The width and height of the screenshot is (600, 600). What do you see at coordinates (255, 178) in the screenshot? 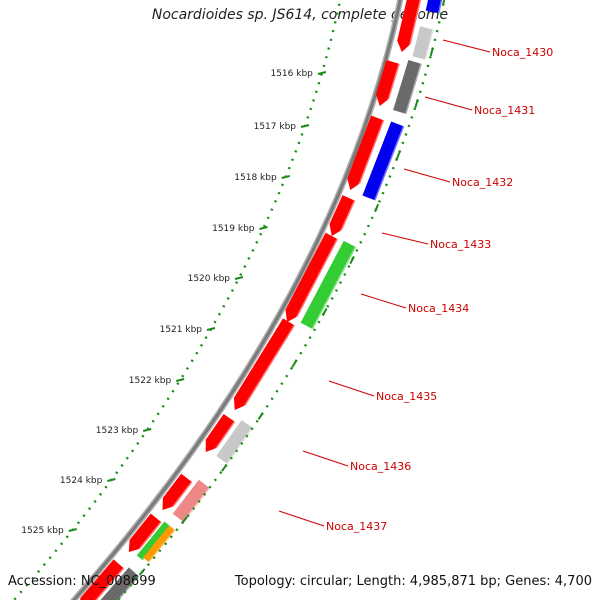
I see `kbp-label: 1518 kbp` at bounding box center [255, 178].